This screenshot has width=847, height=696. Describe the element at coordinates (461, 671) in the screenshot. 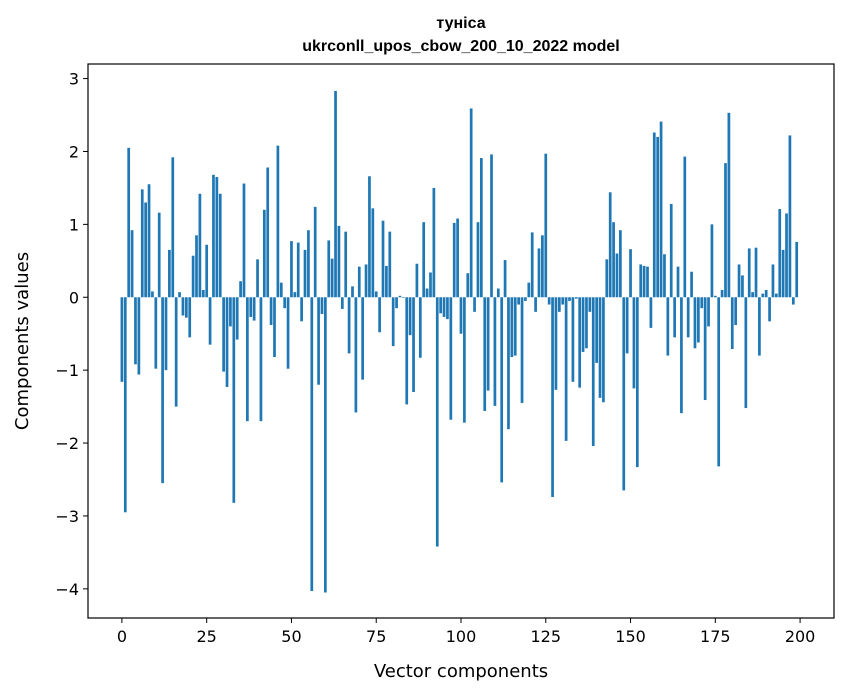

I see `x-axis-label: Vector components` at that location.